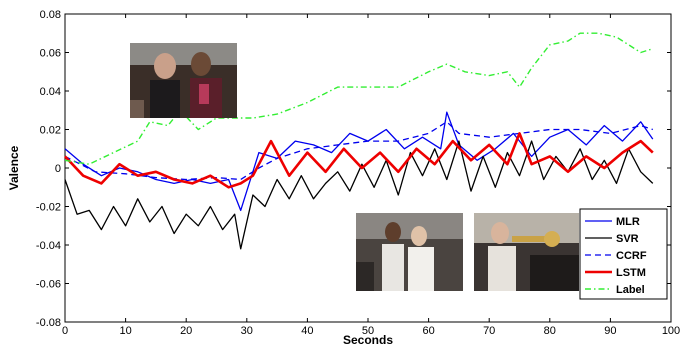 The image size is (682, 346). What do you see at coordinates (610, 331) in the screenshot?
I see `x-tick-label: 90` at bounding box center [610, 331].